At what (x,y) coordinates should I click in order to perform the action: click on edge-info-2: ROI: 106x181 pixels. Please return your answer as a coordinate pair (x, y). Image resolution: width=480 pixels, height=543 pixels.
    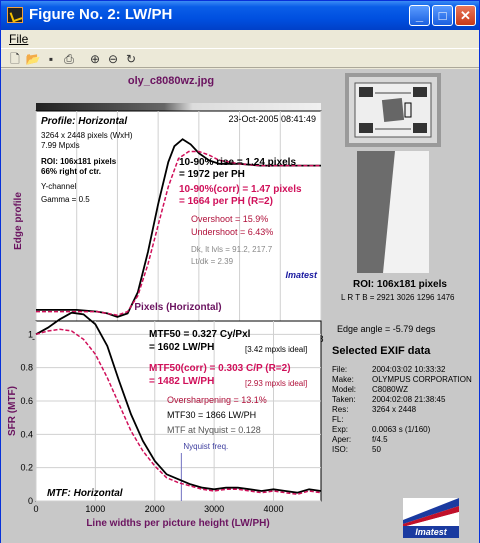
    Looking at the image, I should click on (79, 161).